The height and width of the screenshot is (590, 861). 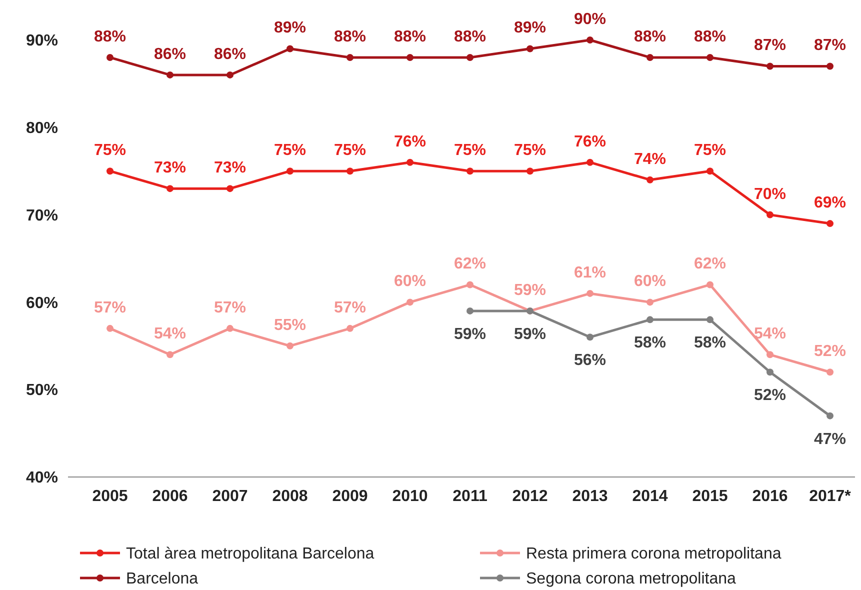 I want to click on x-tick-label: 2006, so click(x=170, y=496).